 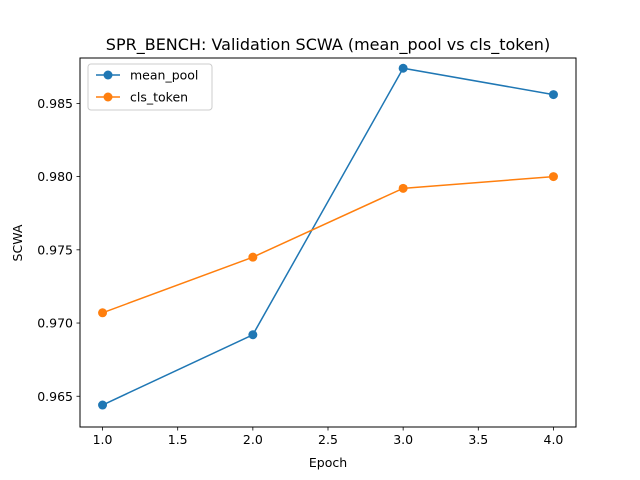 What do you see at coordinates (159, 97) in the screenshot?
I see `legend-label: cls_token` at bounding box center [159, 97].